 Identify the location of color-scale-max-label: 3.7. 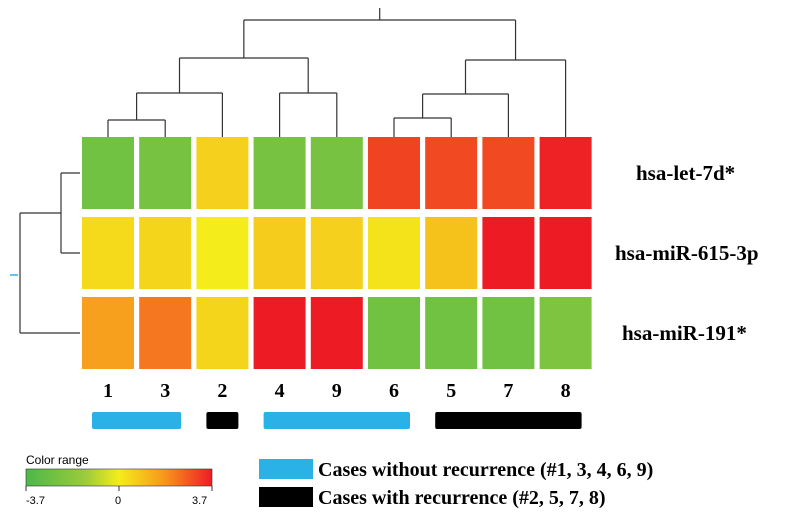
(199, 501).